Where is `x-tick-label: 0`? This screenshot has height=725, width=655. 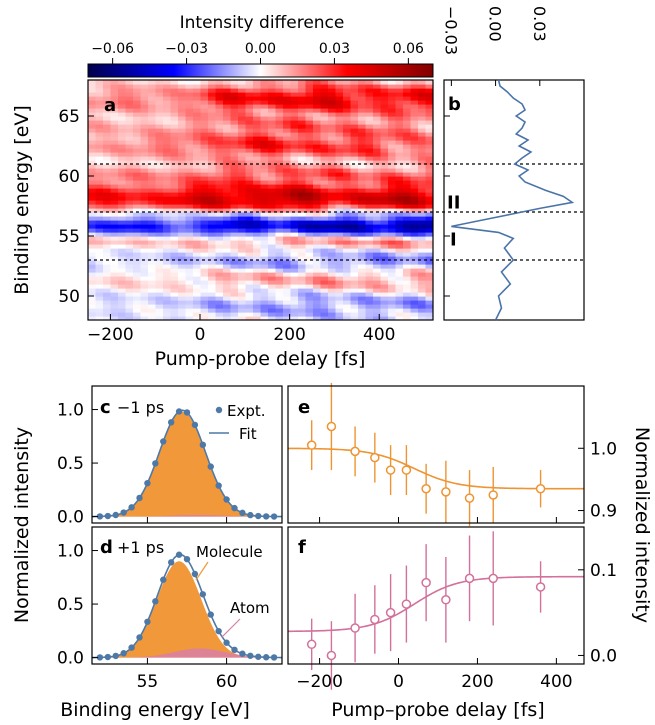
x-tick-label: 0 is located at coordinates (200, 335).